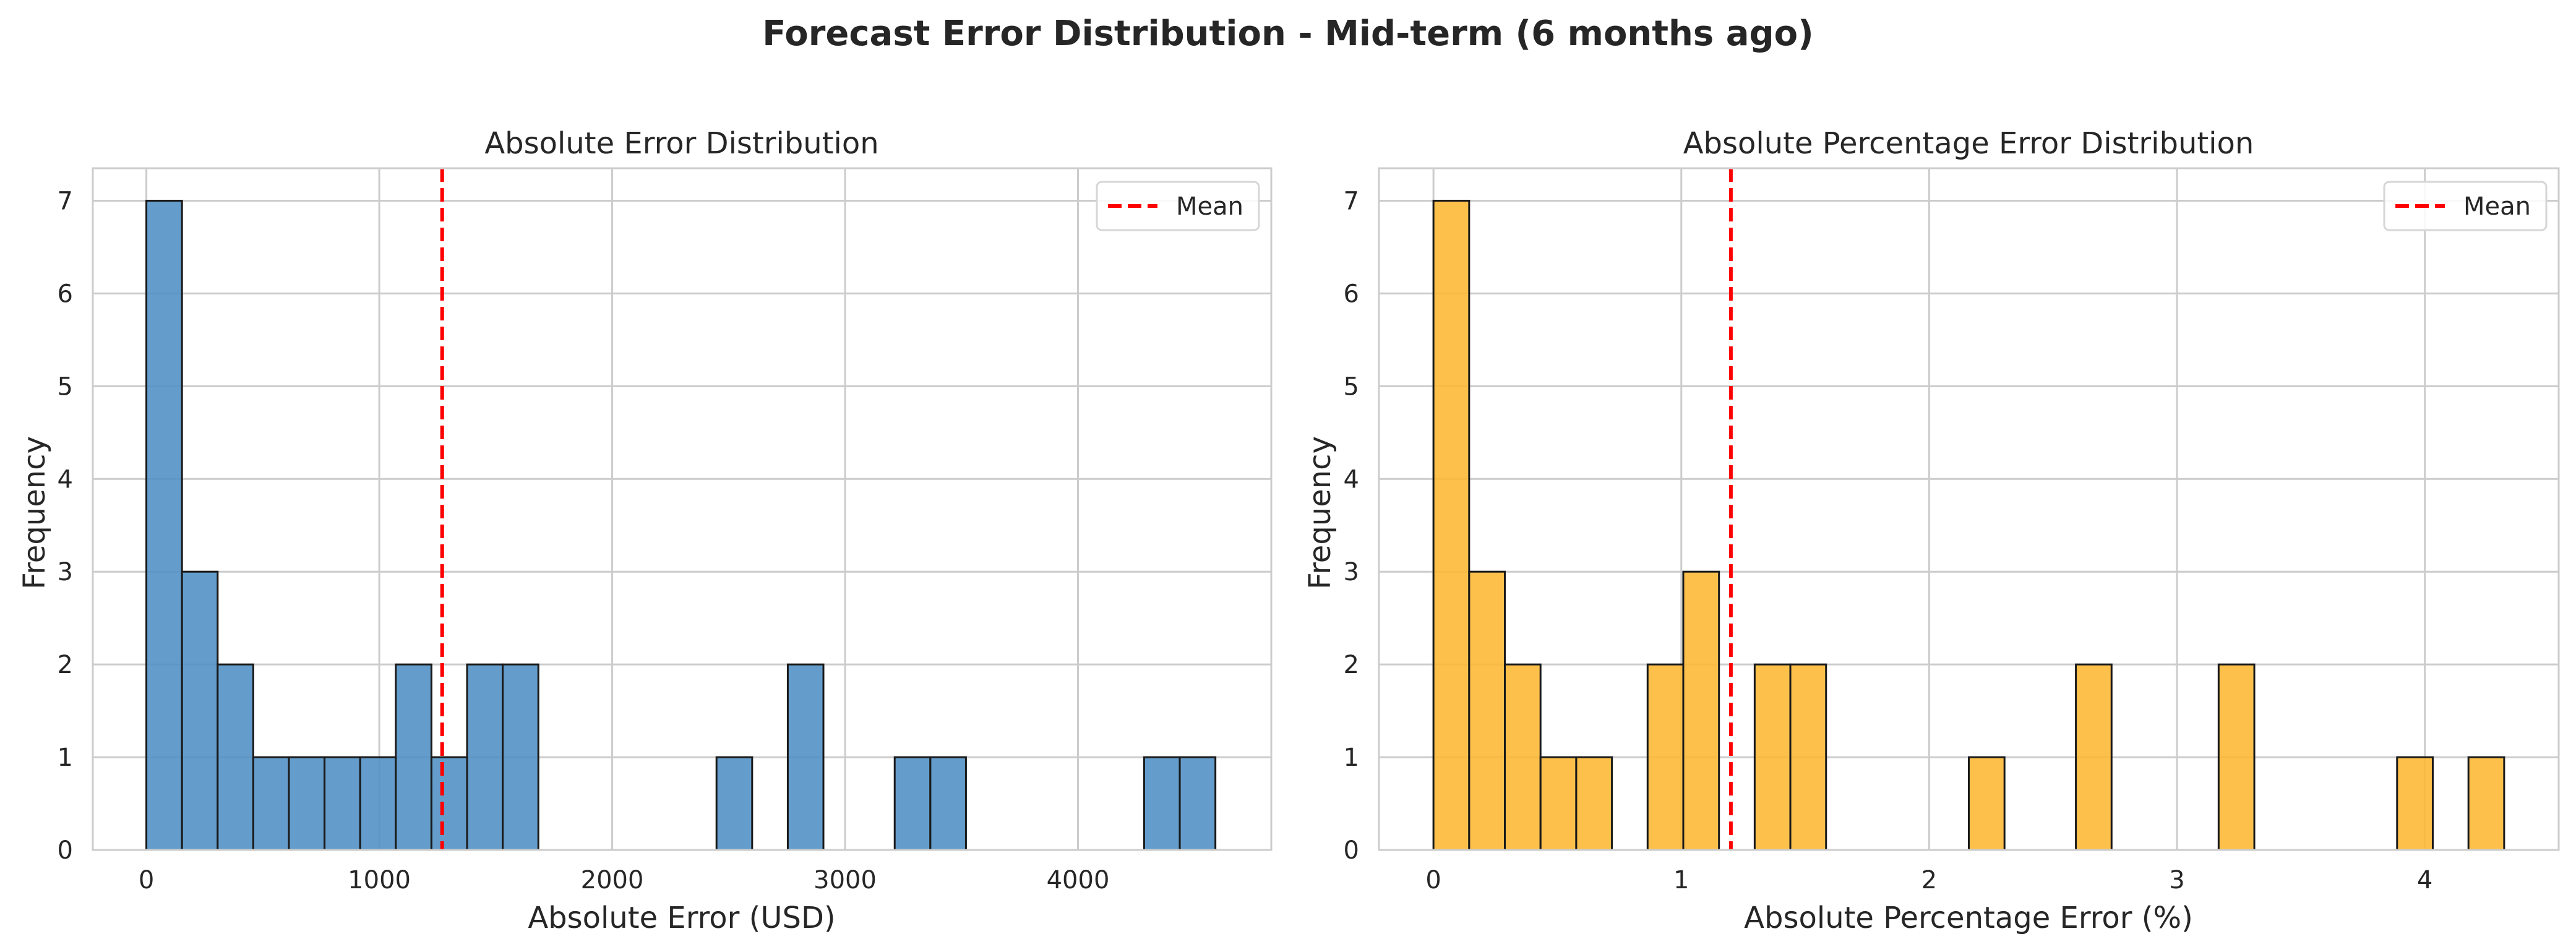  What do you see at coordinates (1968, 918) in the screenshot?
I see `x-axis-label: Absolute Percentage Error (%)` at bounding box center [1968, 918].